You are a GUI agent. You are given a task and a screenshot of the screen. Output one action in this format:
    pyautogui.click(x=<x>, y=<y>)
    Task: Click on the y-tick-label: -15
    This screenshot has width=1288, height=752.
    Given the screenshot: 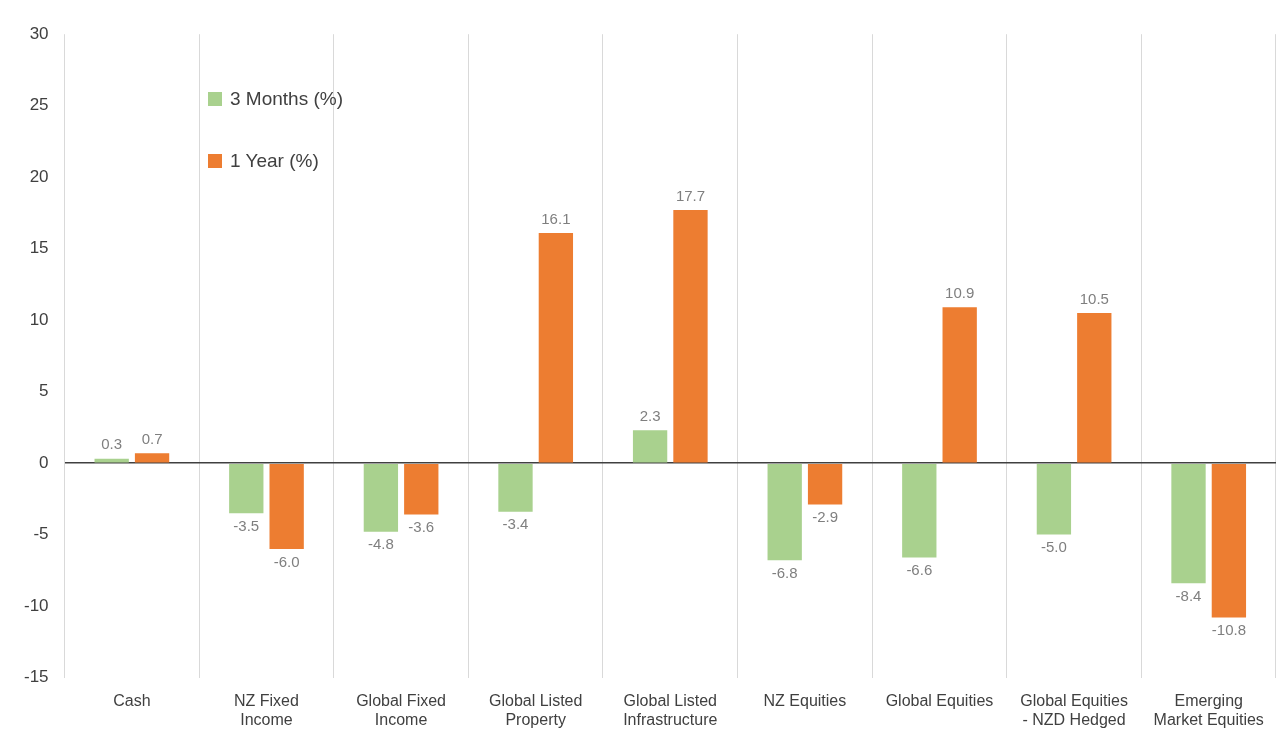 What is the action you would take?
    pyautogui.click(x=36, y=677)
    